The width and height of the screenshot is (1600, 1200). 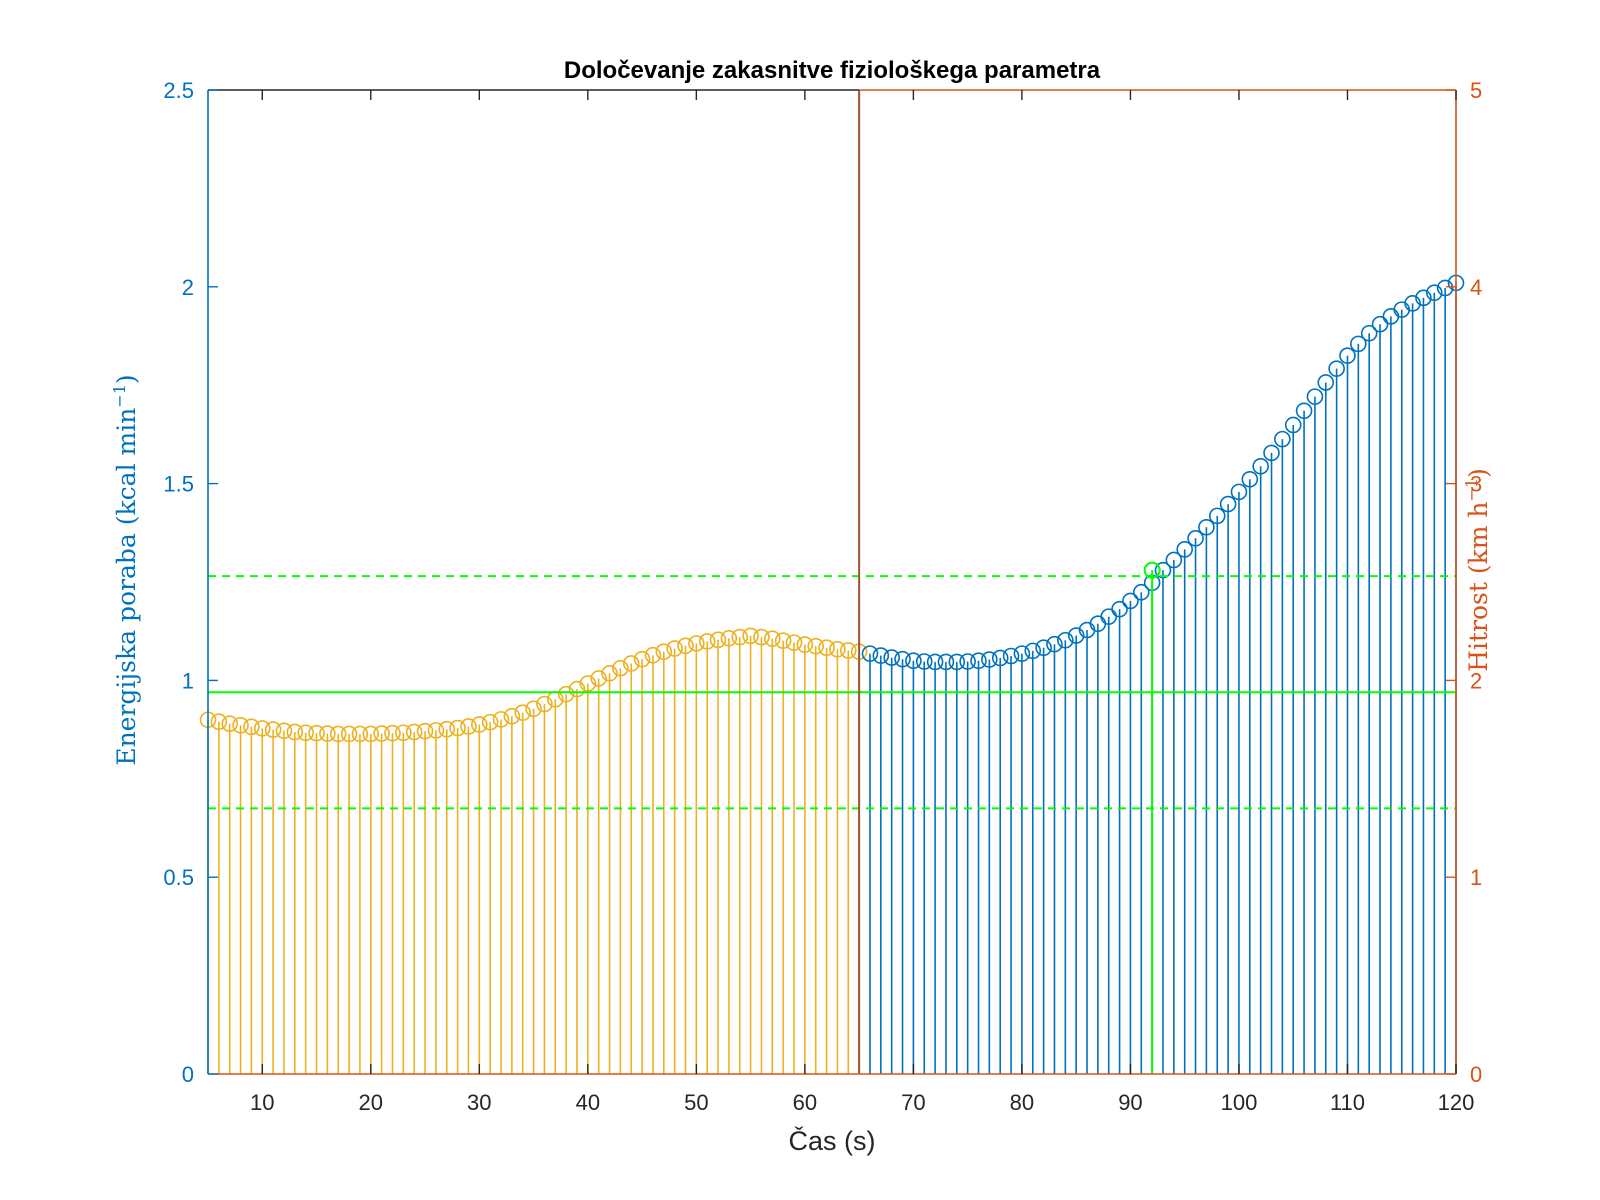 I want to click on x-tick-label: 40, so click(x=588, y=1102).